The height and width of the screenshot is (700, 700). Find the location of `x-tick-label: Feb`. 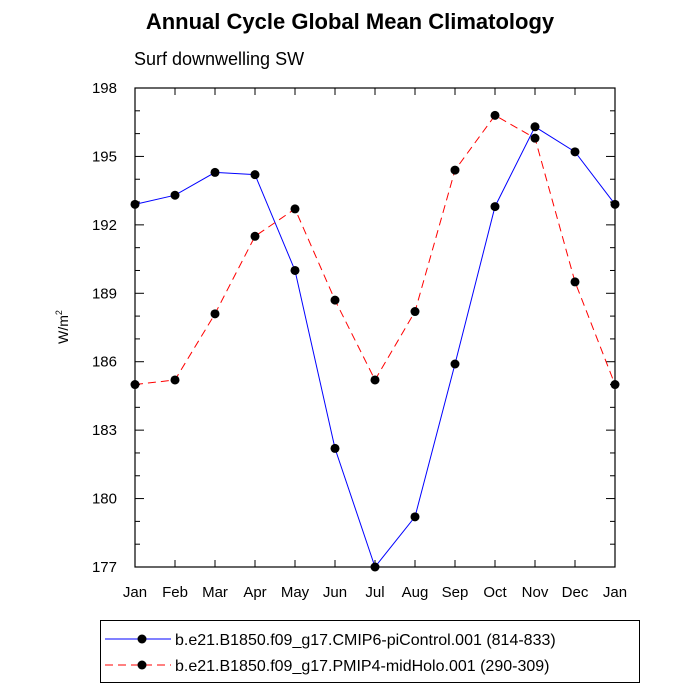

x-tick-label: Feb is located at coordinates (175, 592).